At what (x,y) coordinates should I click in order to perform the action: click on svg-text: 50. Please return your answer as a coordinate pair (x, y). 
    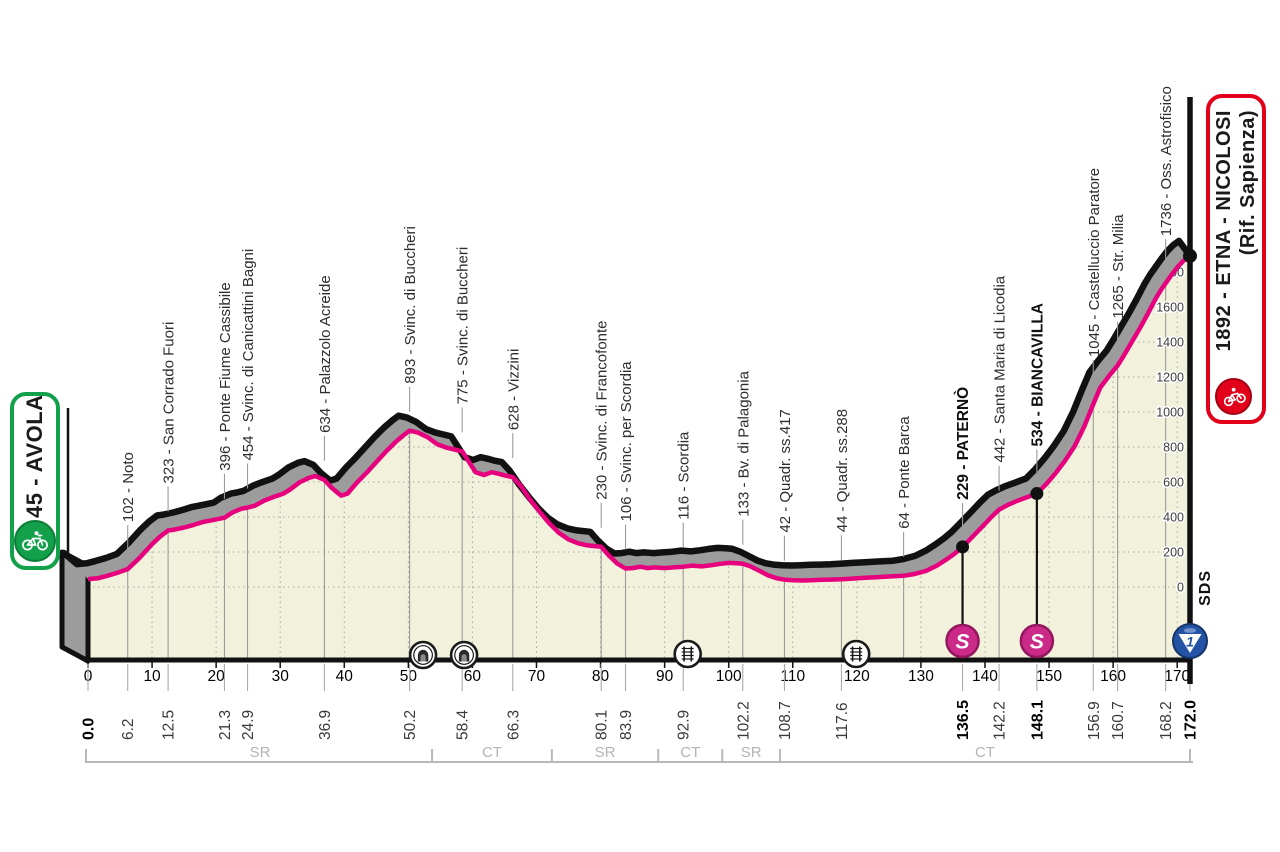
    Looking at the image, I should click on (409, 676).